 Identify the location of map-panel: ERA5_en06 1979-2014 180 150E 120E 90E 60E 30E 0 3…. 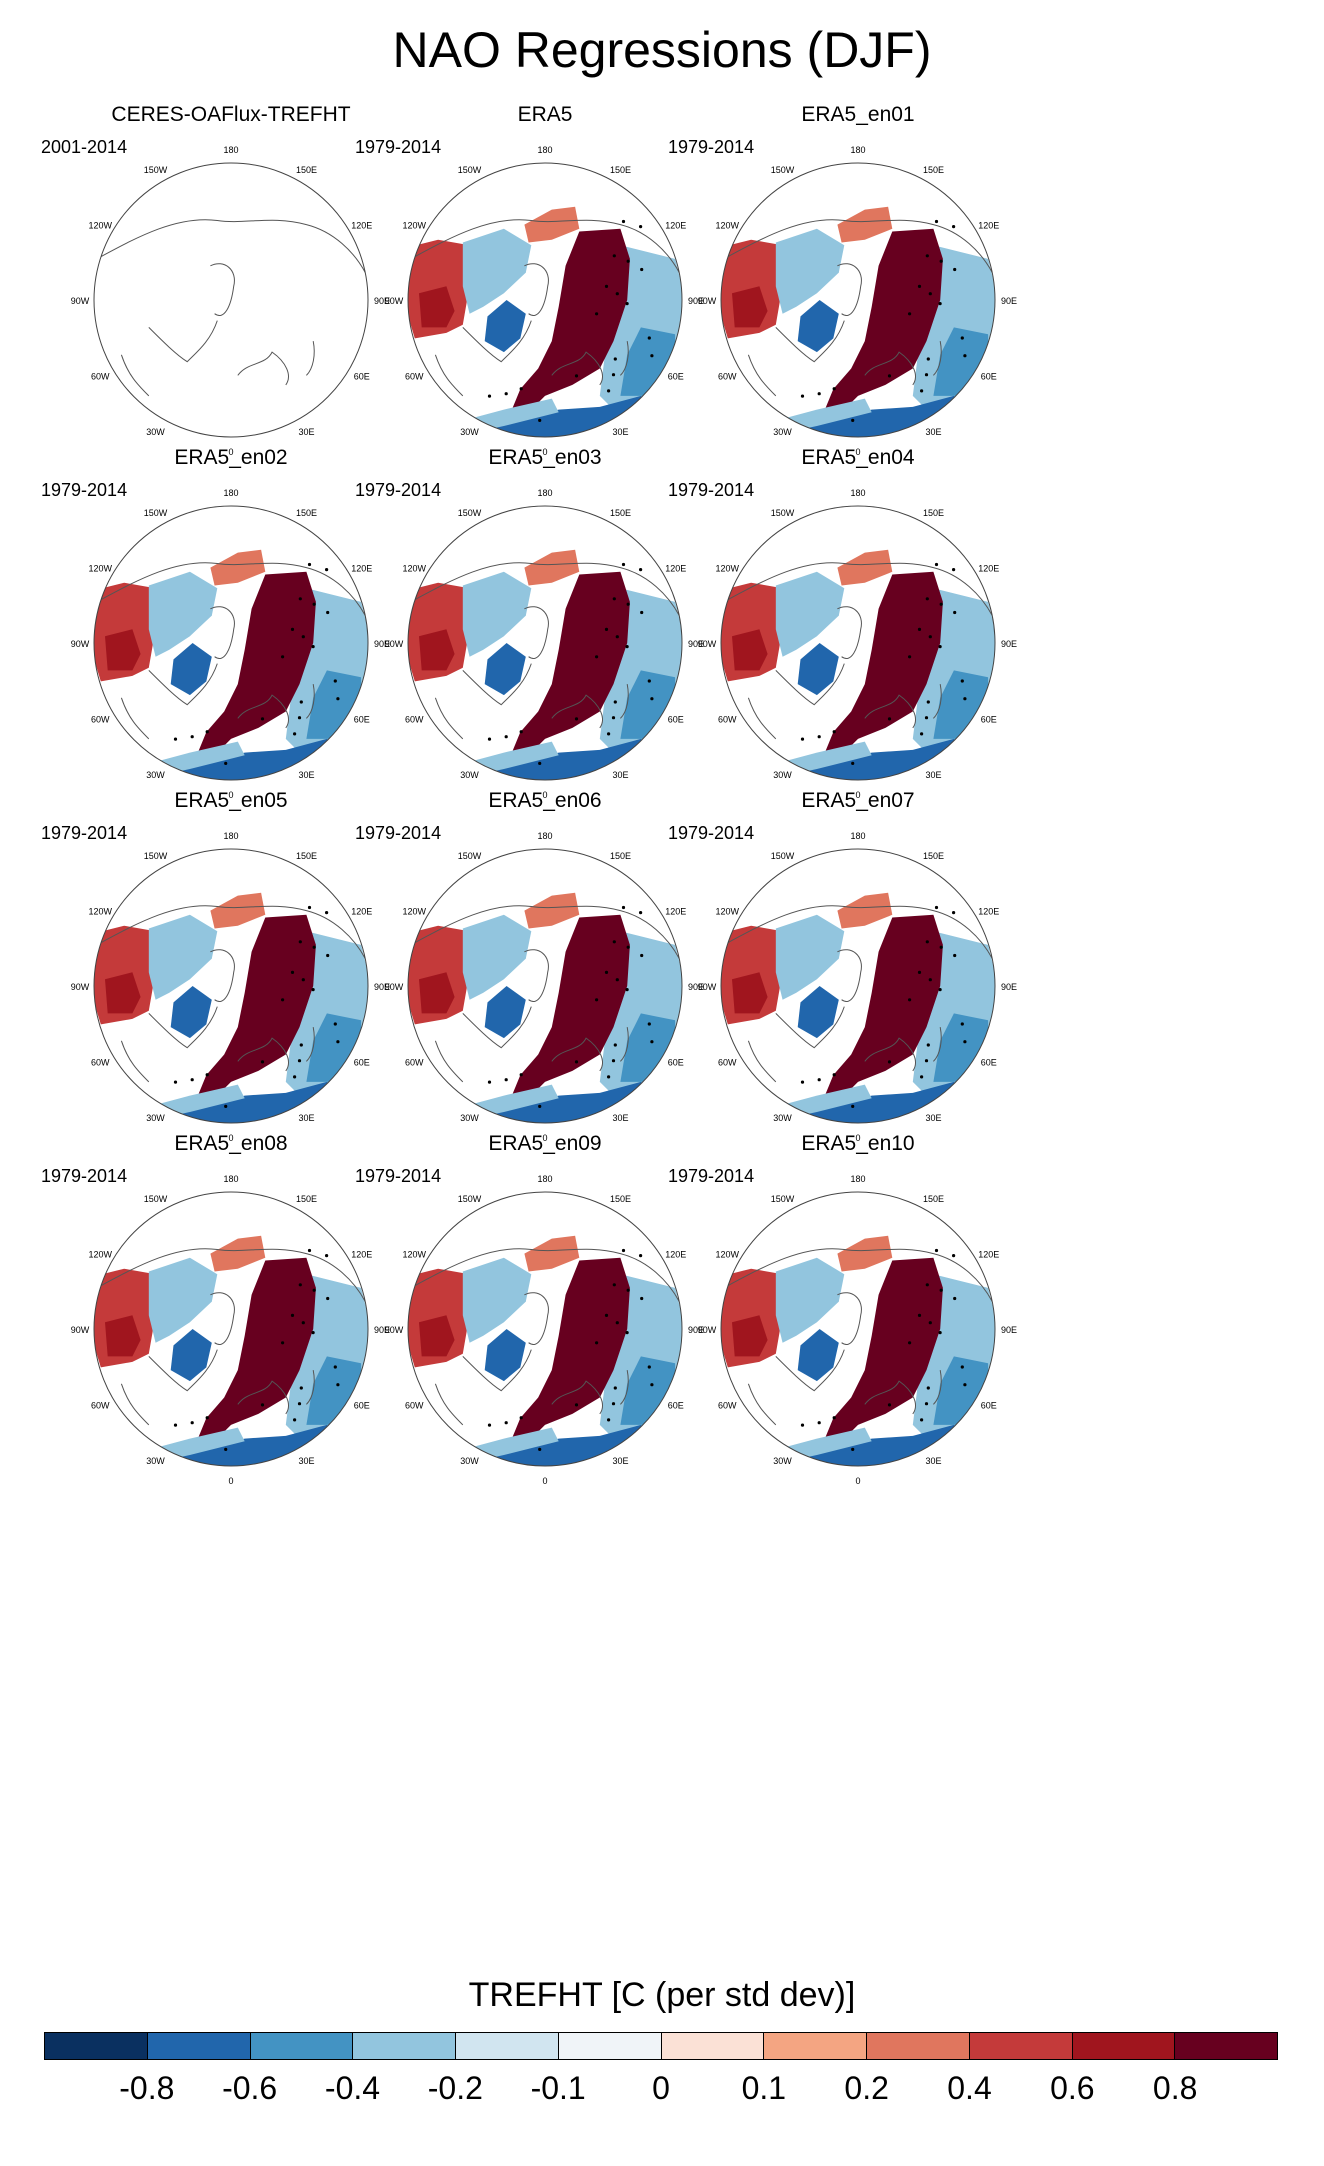
(545, 1009).